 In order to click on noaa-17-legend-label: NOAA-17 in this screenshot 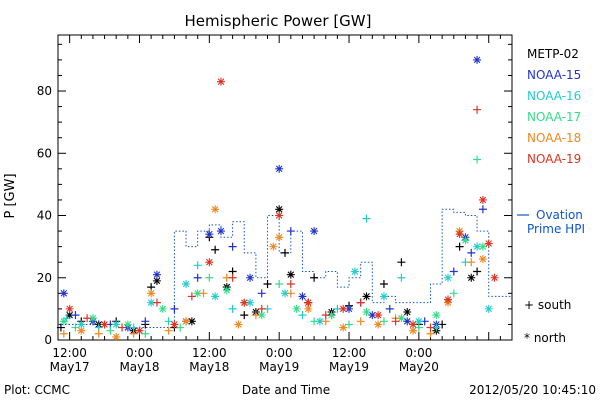, I will do `click(554, 117)`.